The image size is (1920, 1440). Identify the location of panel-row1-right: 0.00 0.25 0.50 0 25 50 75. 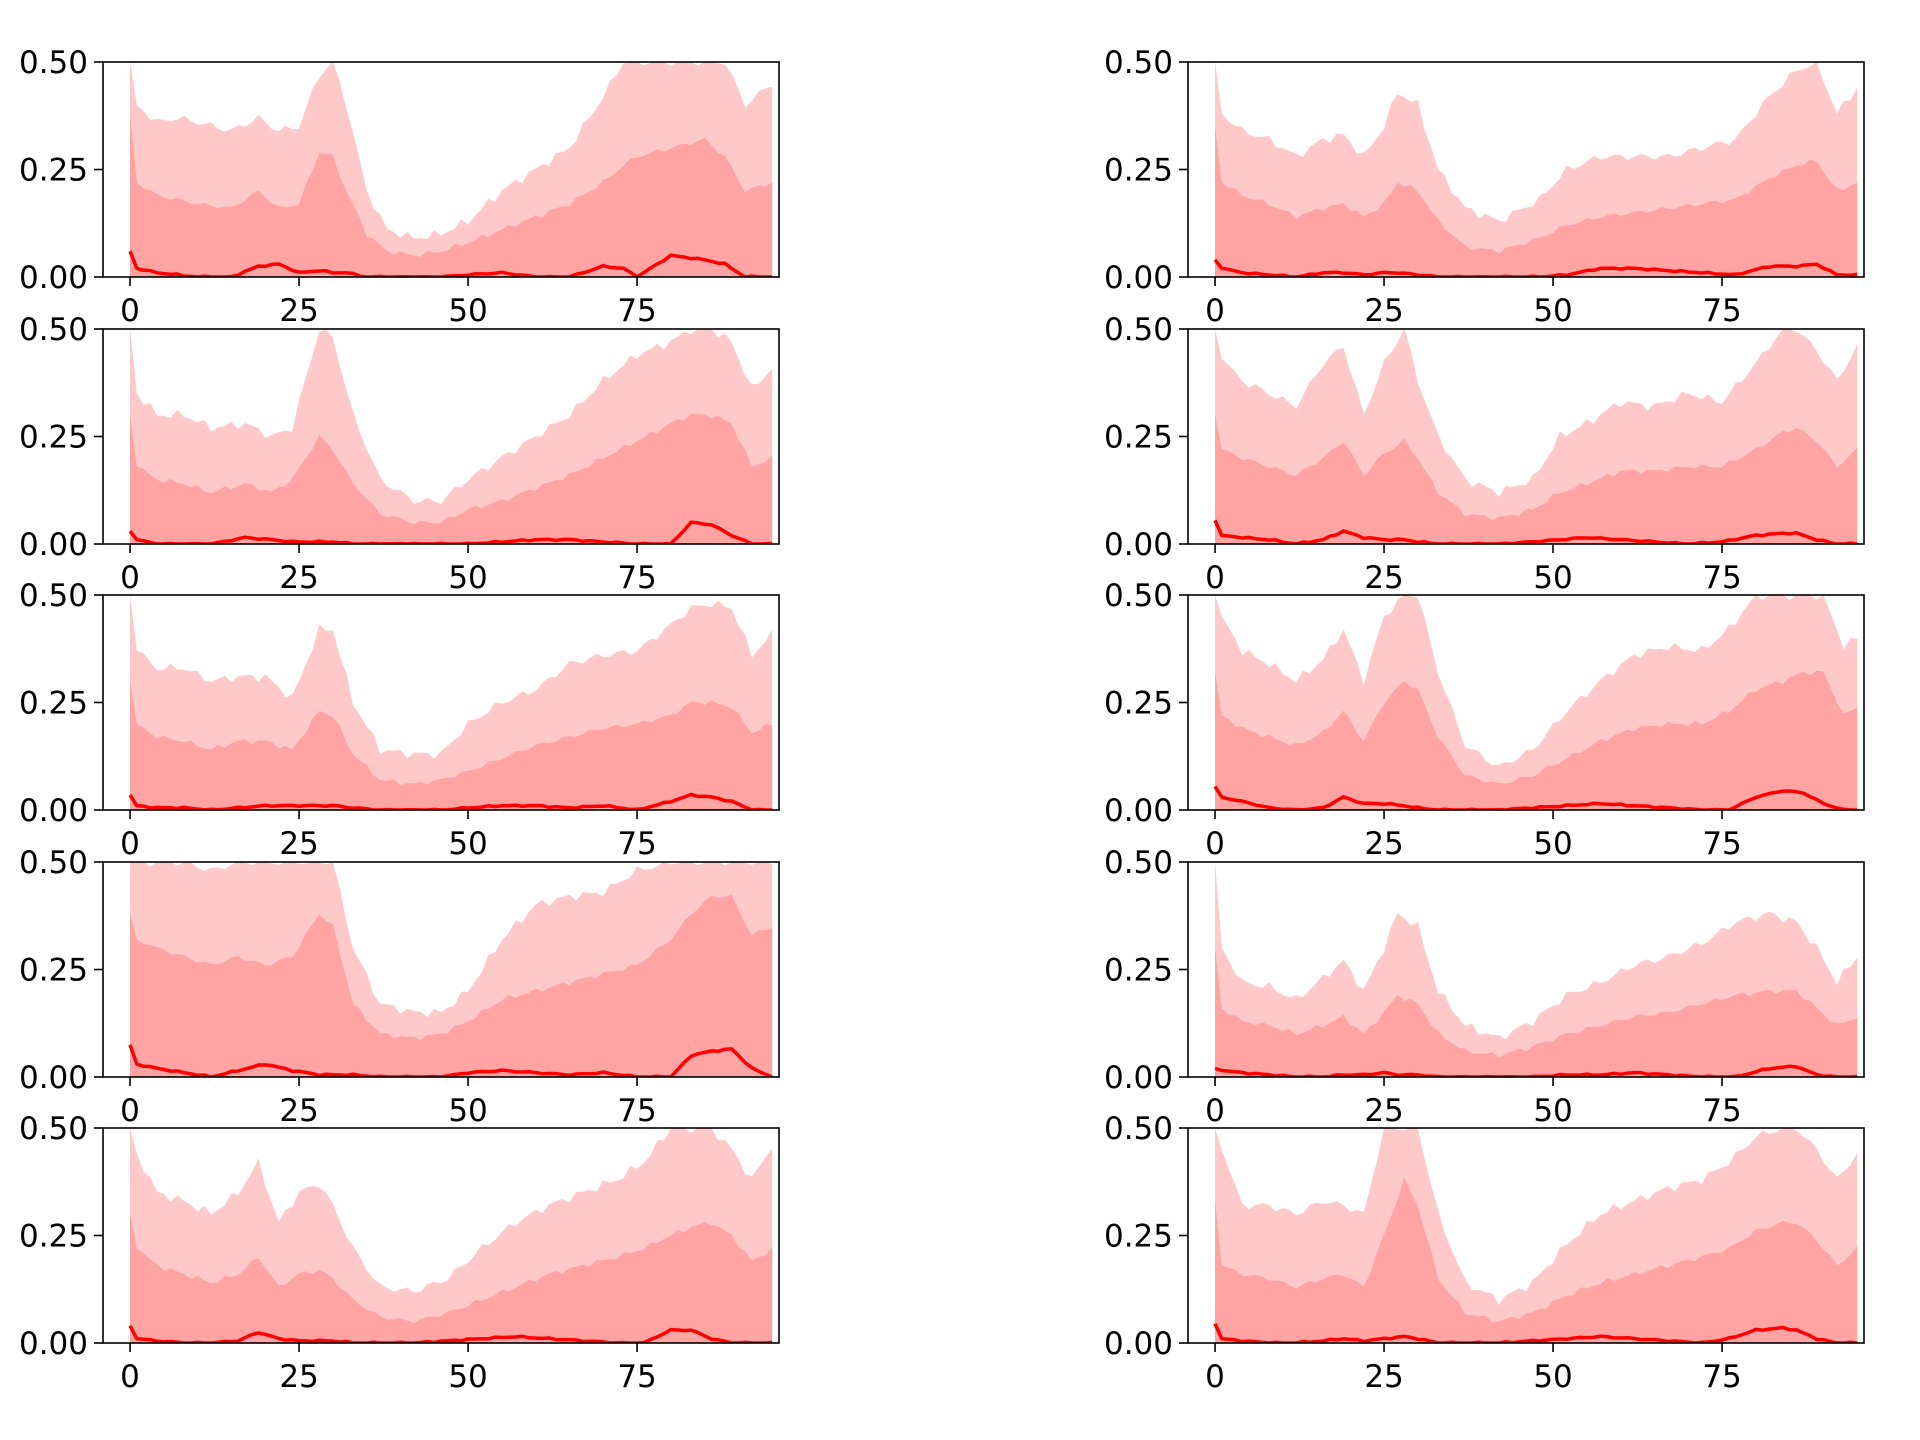
(1484, 187).